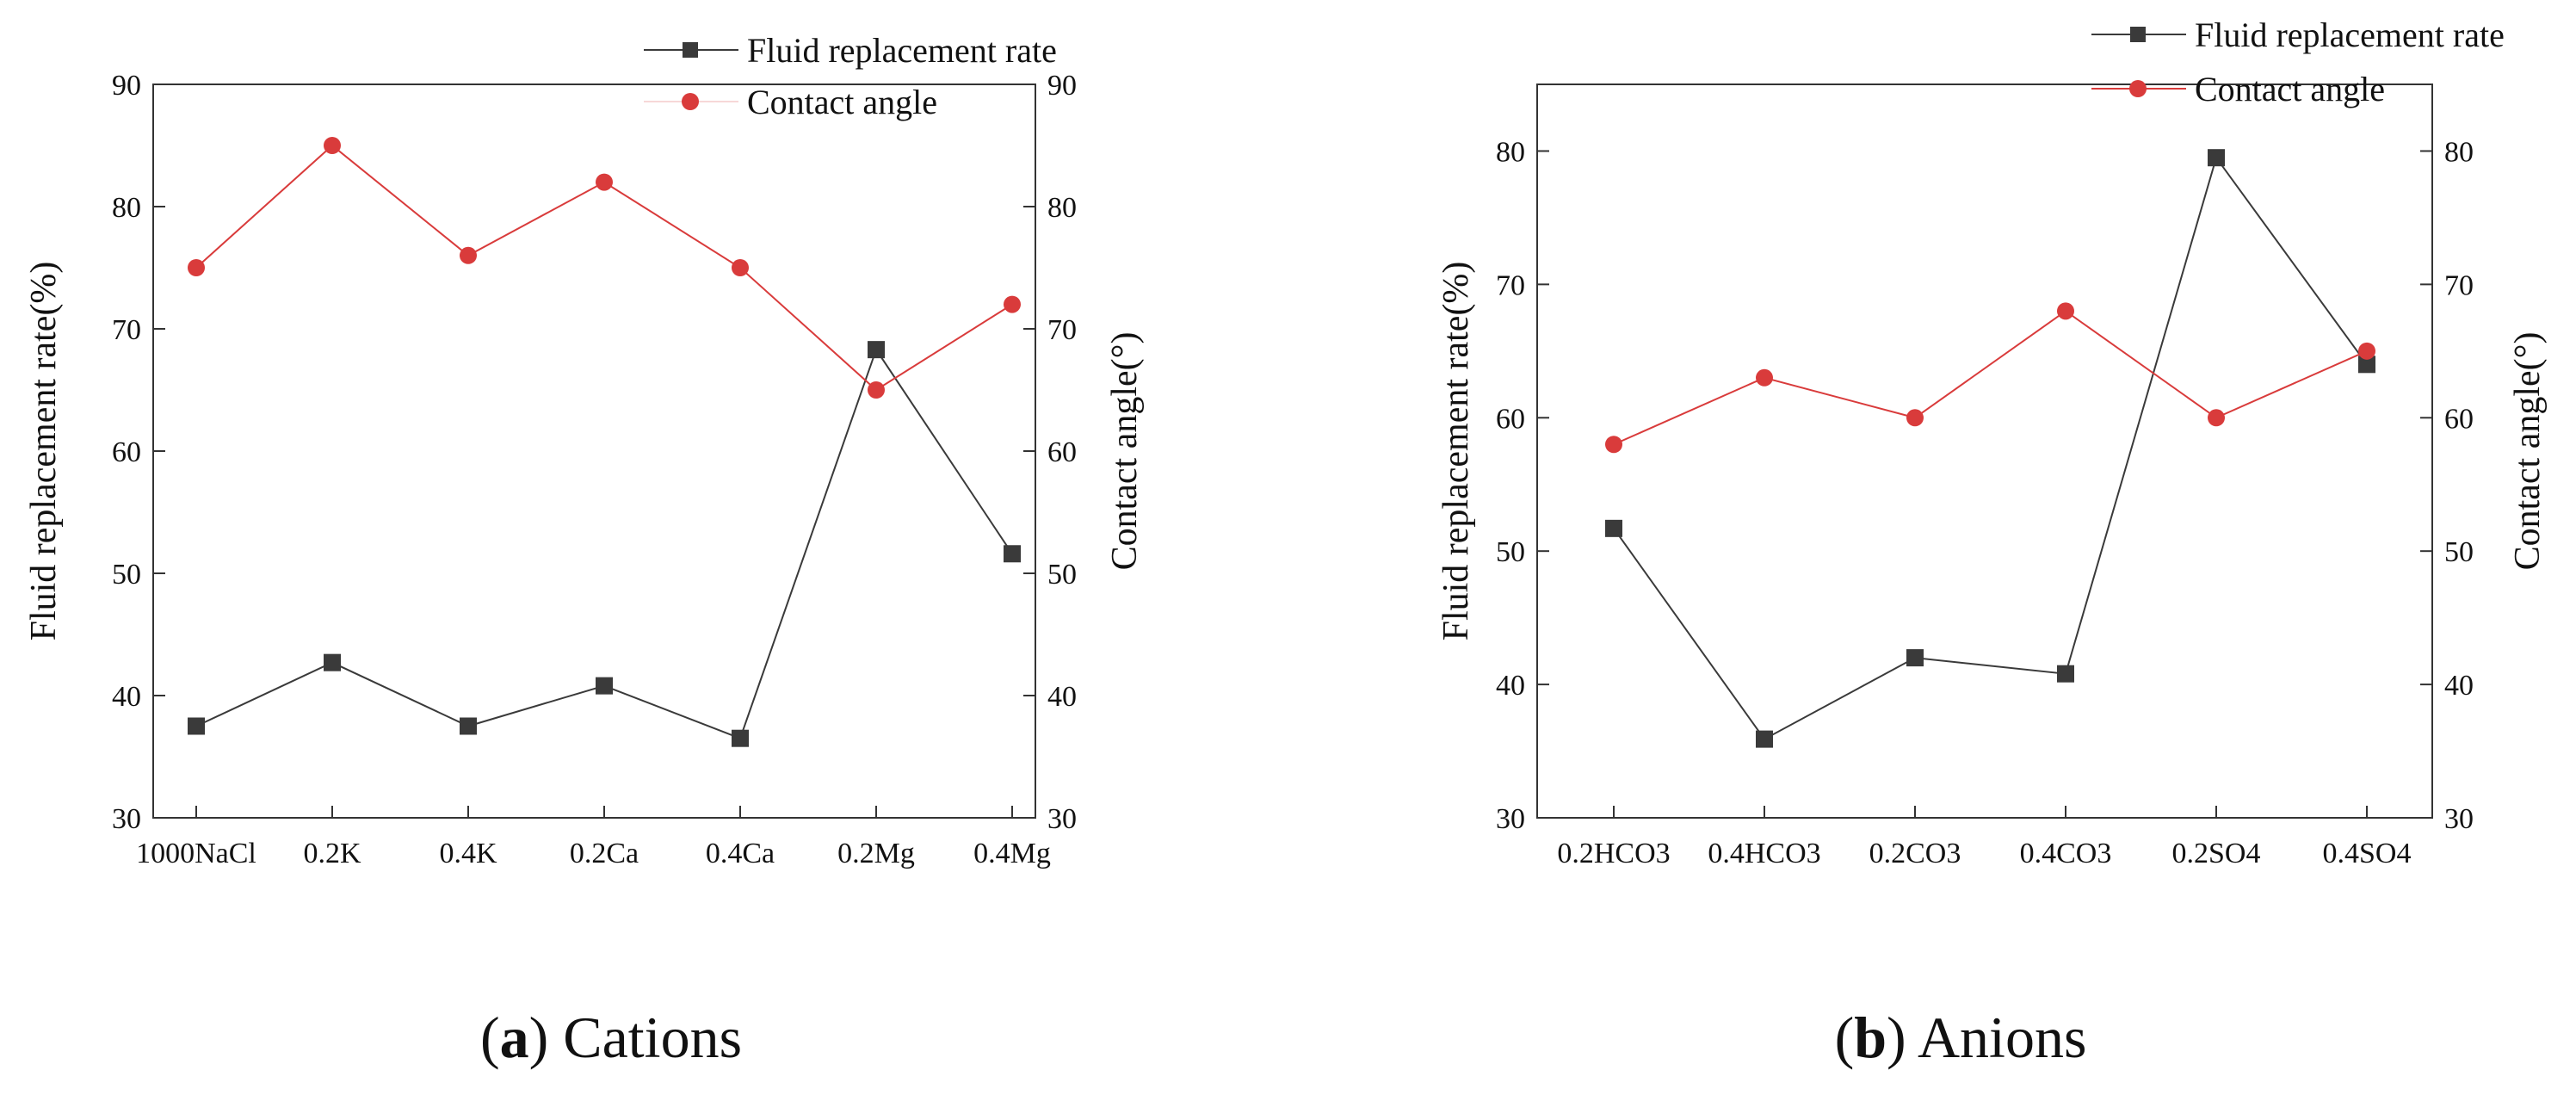 This screenshot has width=2576, height=1095. I want to click on caption: (b) Anions, so click(1961, 1037).